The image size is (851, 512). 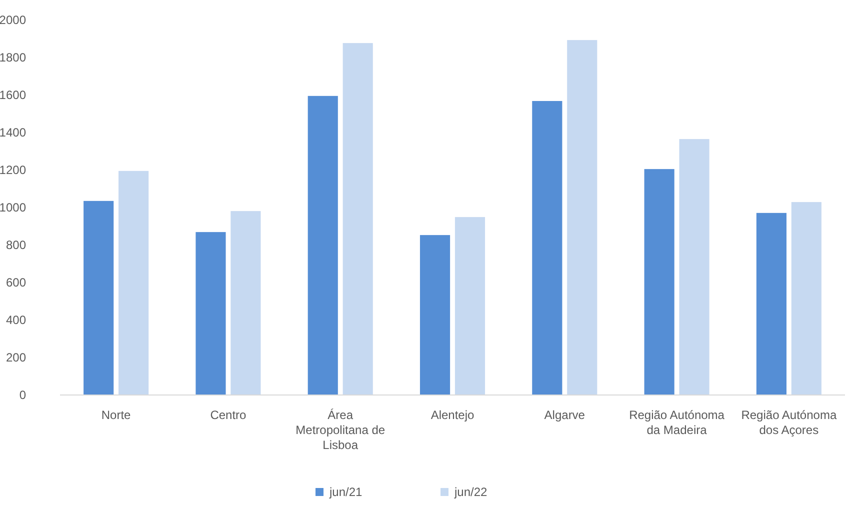 What do you see at coordinates (228, 415) in the screenshot?
I see `x-tick-label: Centro` at bounding box center [228, 415].